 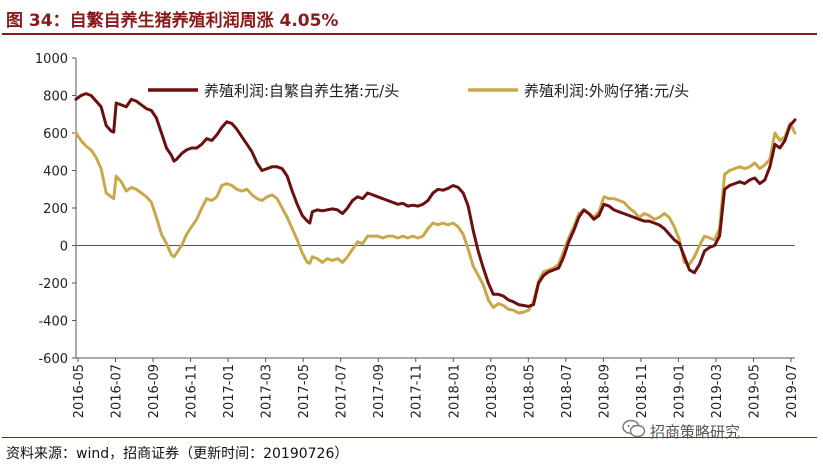 What do you see at coordinates (55, 97) in the screenshot?
I see `y-tick-label: 800` at bounding box center [55, 97].